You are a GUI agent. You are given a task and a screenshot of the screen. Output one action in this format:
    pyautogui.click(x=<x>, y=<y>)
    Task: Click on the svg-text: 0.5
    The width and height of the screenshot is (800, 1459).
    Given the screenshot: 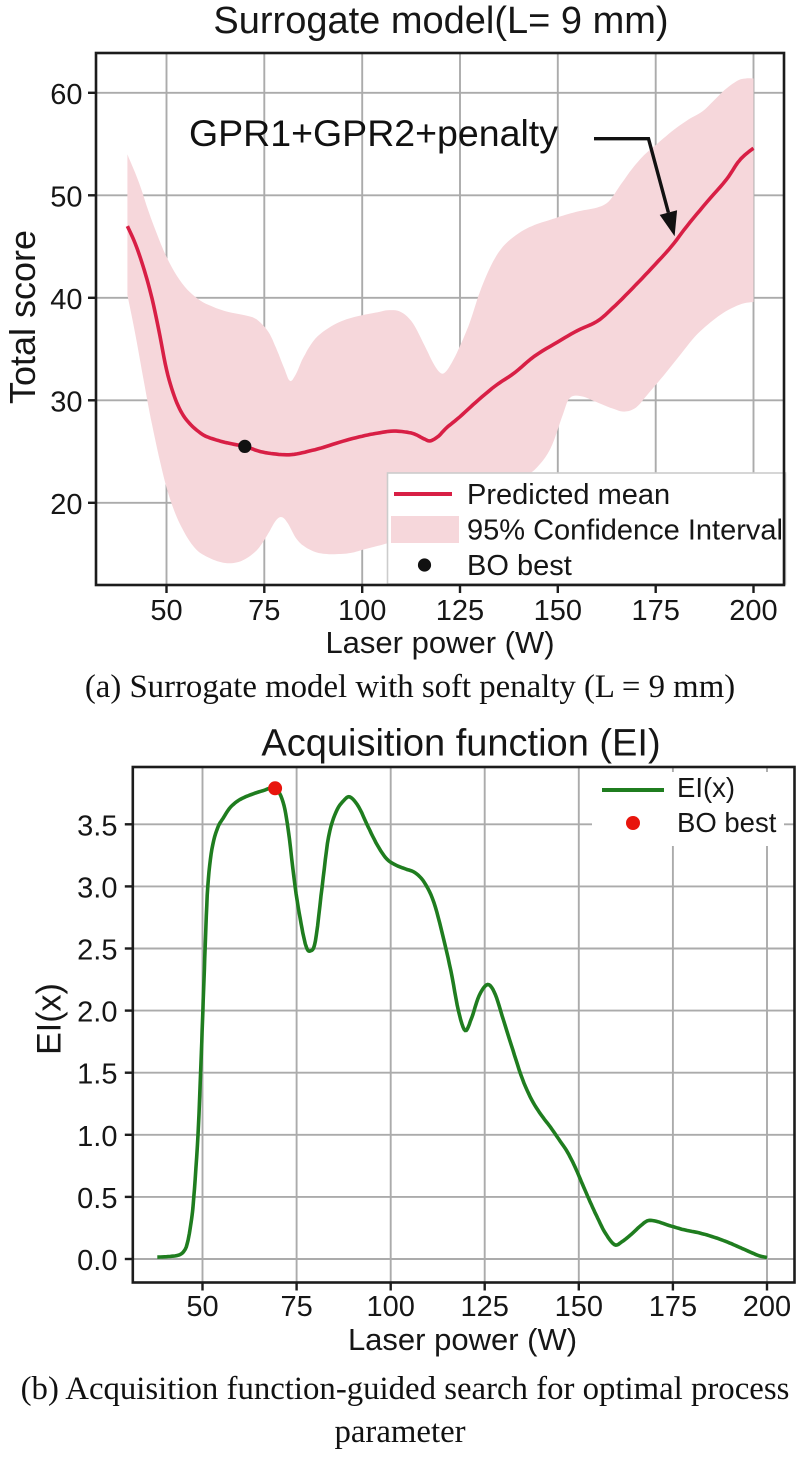 What is the action you would take?
    pyautogui.click(x=97, y=1199)
    